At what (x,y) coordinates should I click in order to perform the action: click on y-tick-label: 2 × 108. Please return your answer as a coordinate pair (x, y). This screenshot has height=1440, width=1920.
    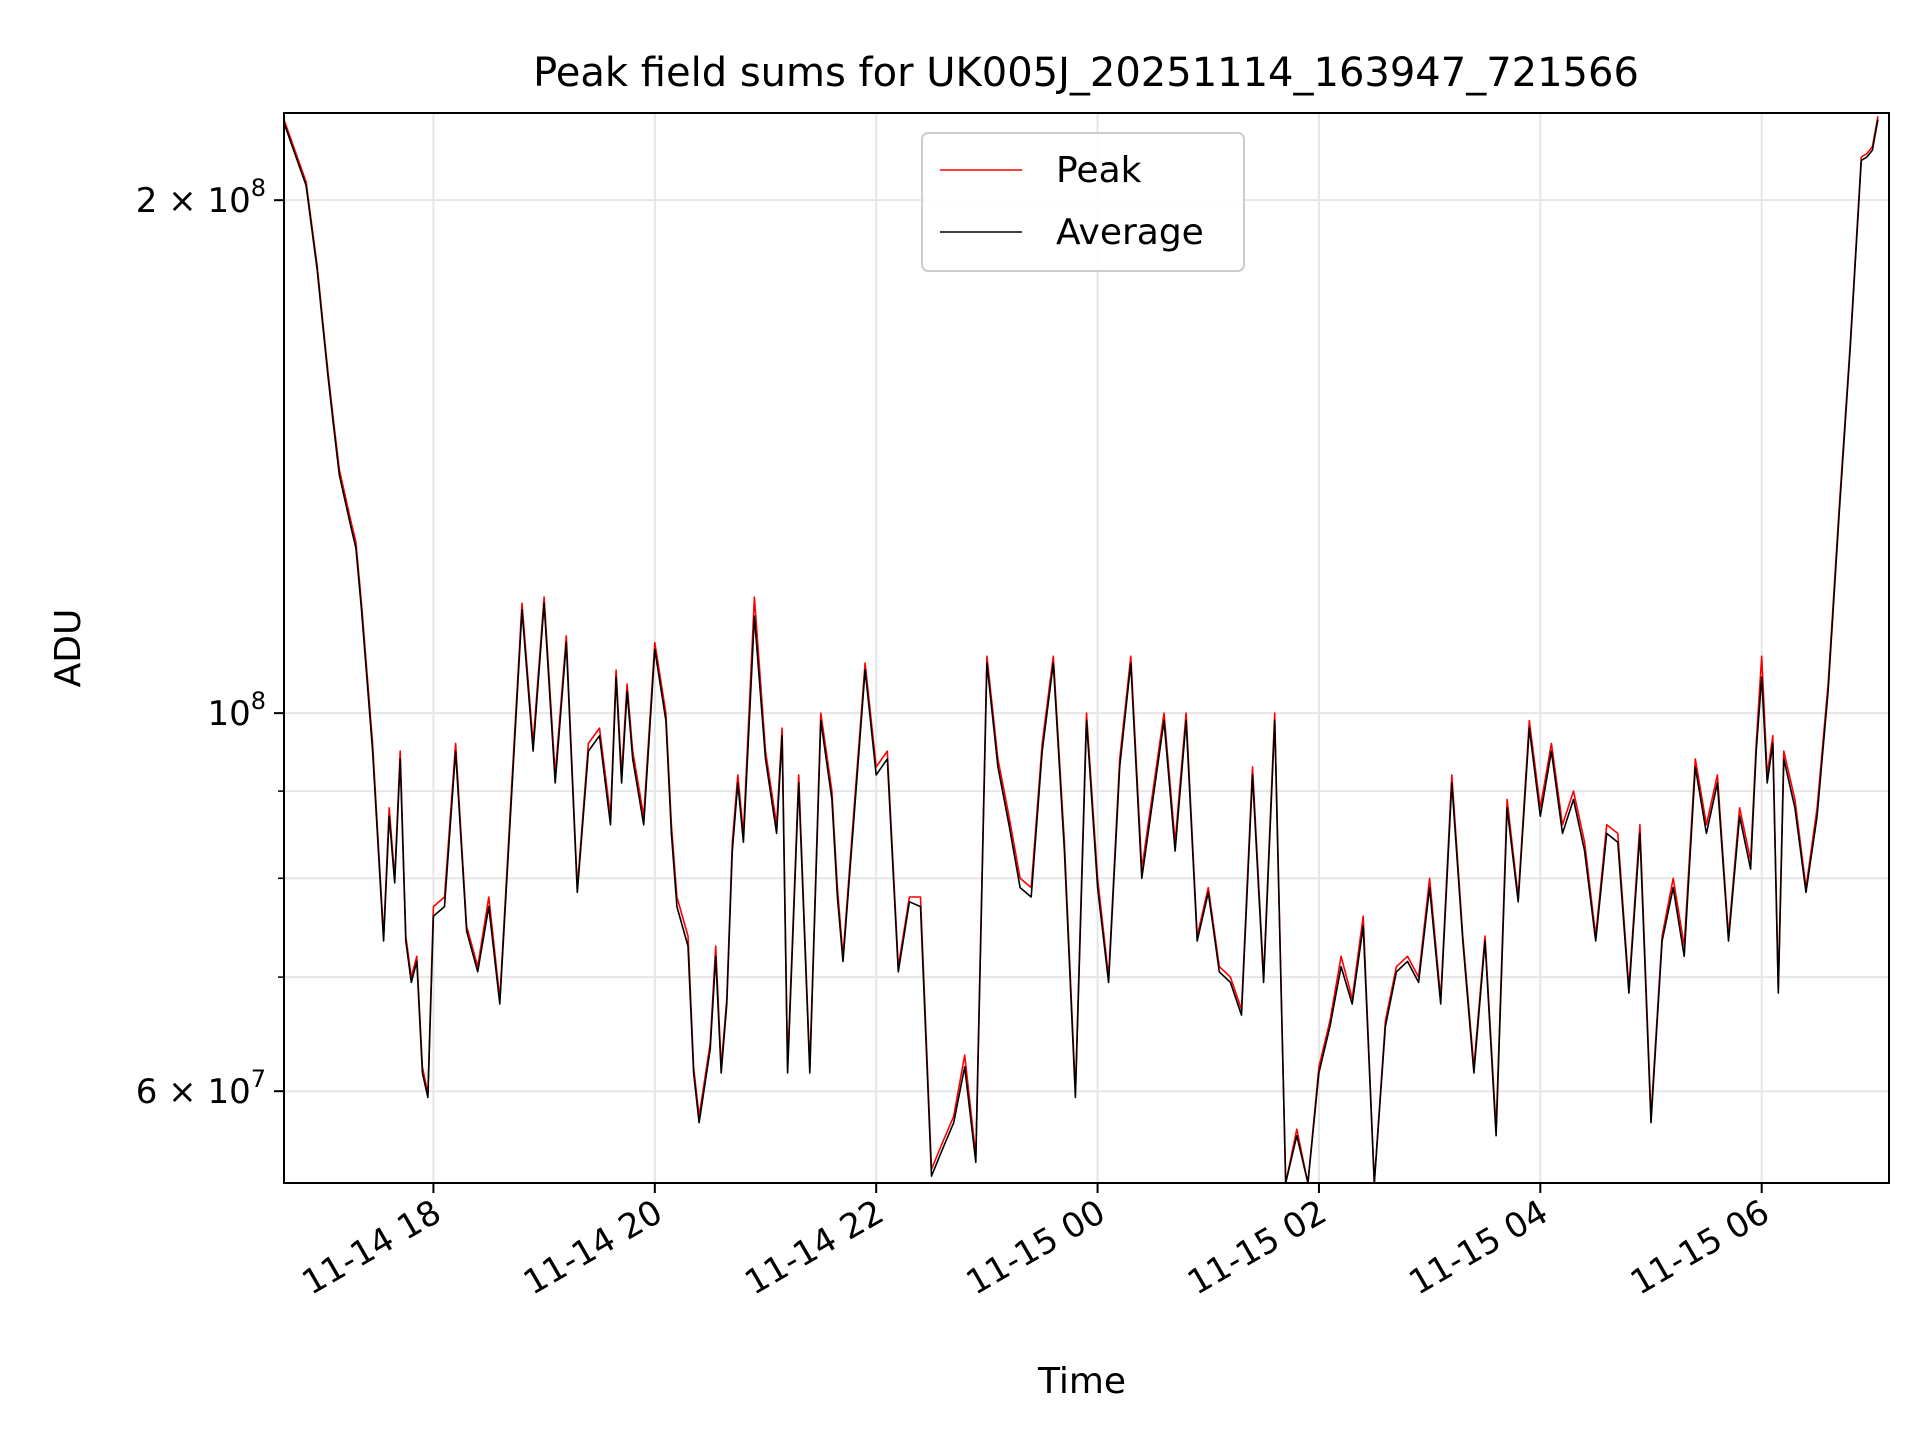
    Looking at the image, I should click on (201, 197).